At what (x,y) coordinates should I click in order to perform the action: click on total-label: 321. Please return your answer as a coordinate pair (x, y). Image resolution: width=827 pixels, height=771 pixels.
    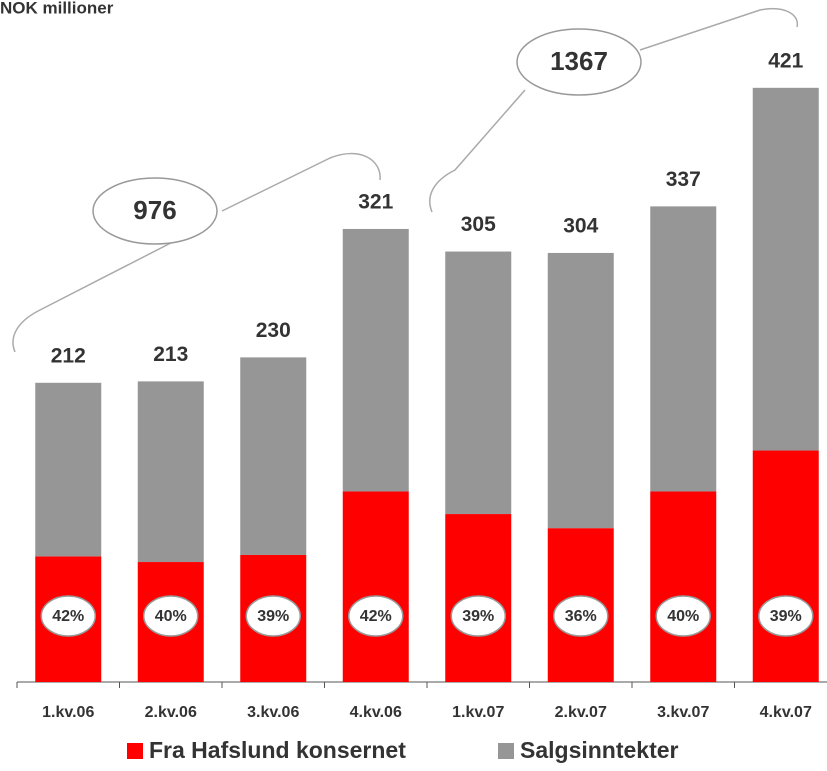
    Looking at the image, I should click on (375, 201).